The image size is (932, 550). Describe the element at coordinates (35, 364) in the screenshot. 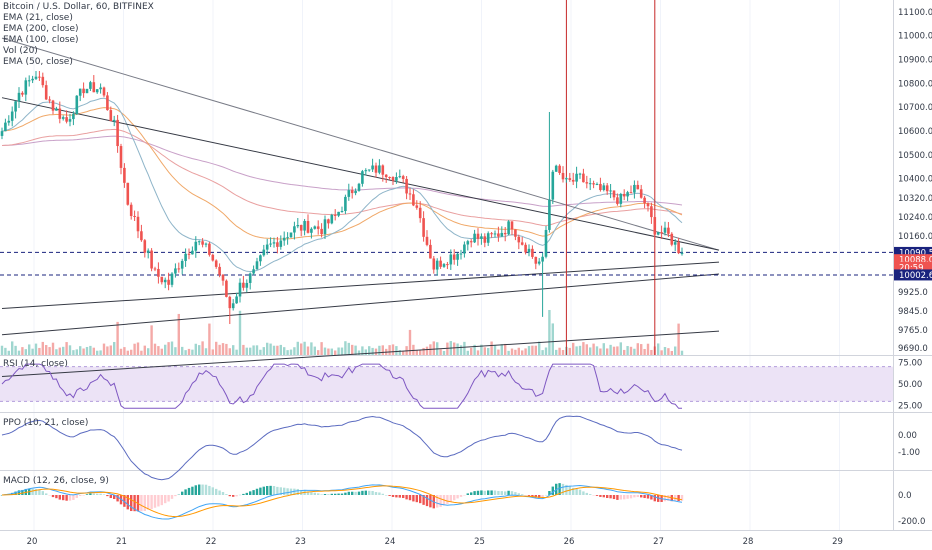

I see `rsi-pane-label: RSI (14, close)` at that location.